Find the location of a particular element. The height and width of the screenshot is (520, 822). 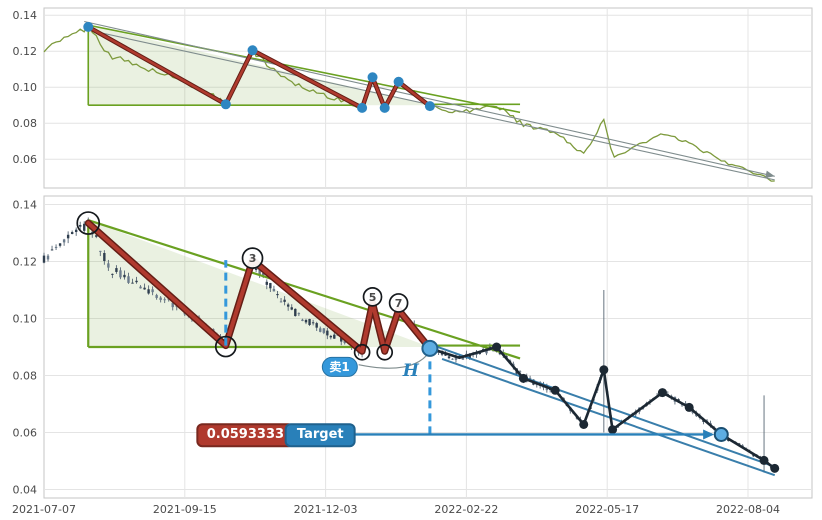

y-axis-label: 0.06 is located at coordinates (25, 159).